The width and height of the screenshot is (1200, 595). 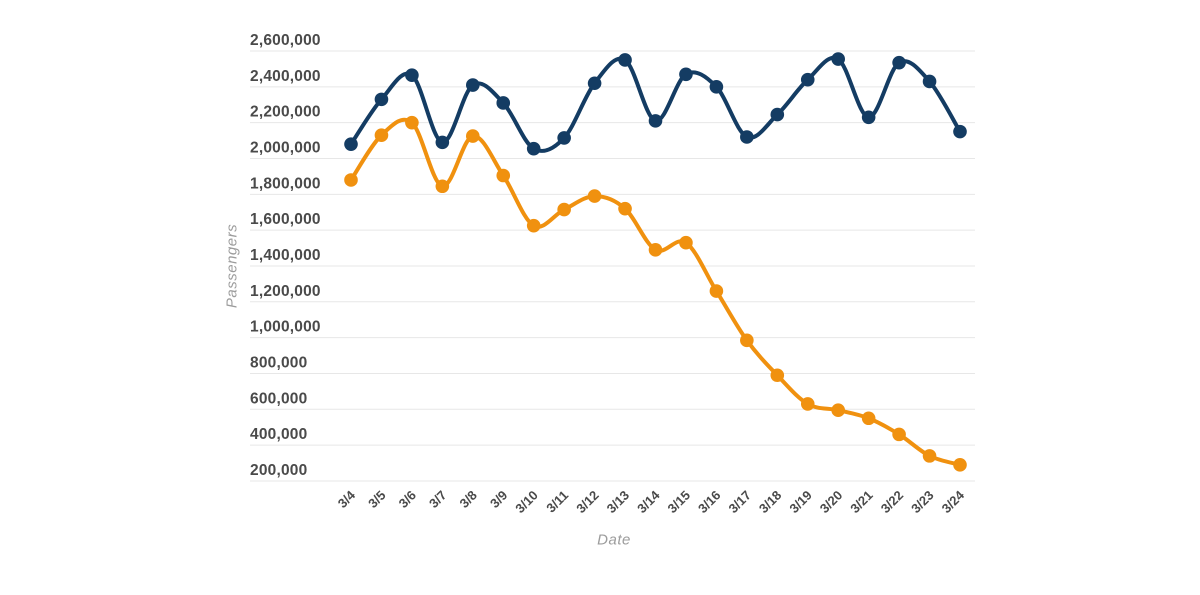 What do you see at coordinates (831, 502) in the screenshot?
I see `x-tick-label: 3/20` at bounding box center [831, 502].